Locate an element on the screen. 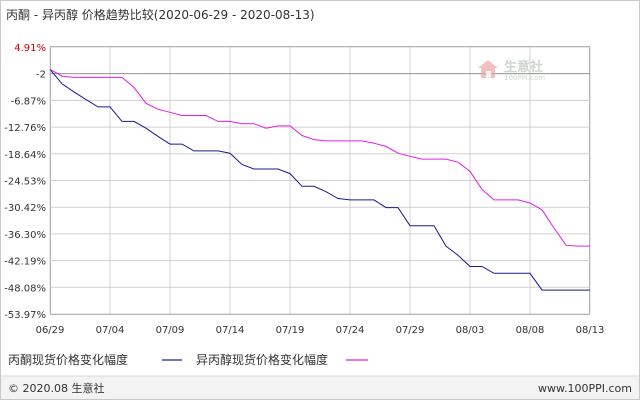  y-tick-label: -18.64% is located at coordinates (25, 155).